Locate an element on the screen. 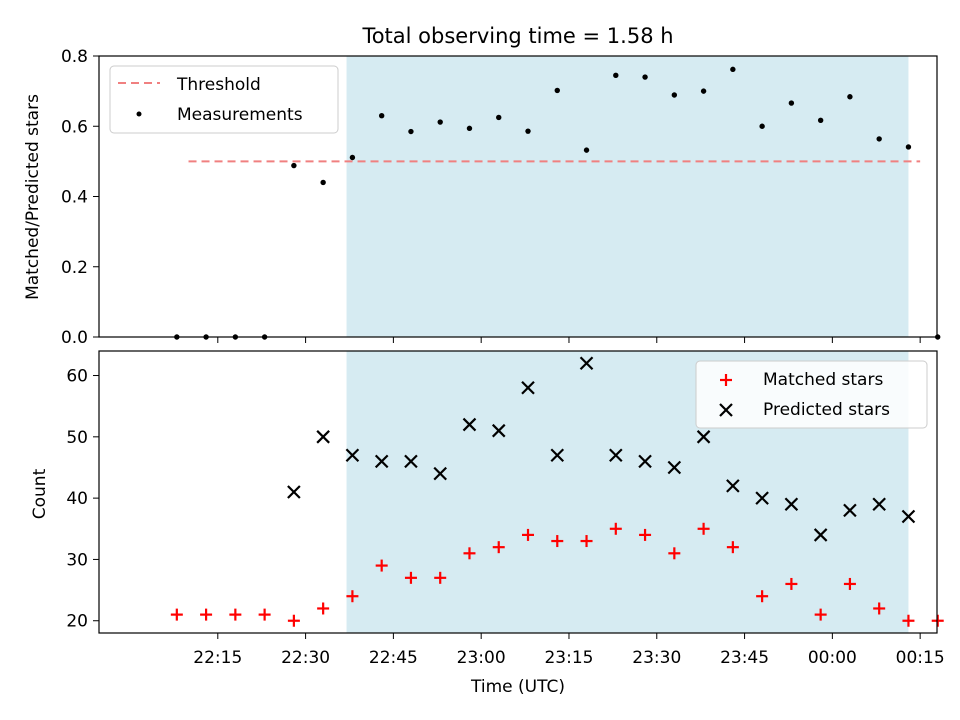  top-legend: Threshold Measurements is located at coordinates (224, 99).